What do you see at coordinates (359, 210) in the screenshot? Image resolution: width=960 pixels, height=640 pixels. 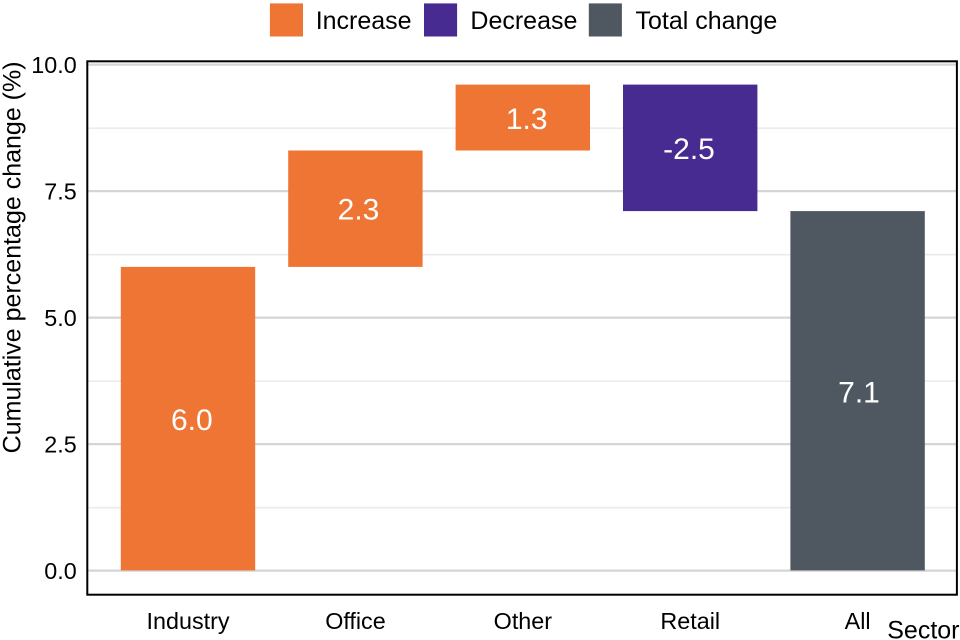 I see `svg-text: 2.3` at bounding box center [359, 210].